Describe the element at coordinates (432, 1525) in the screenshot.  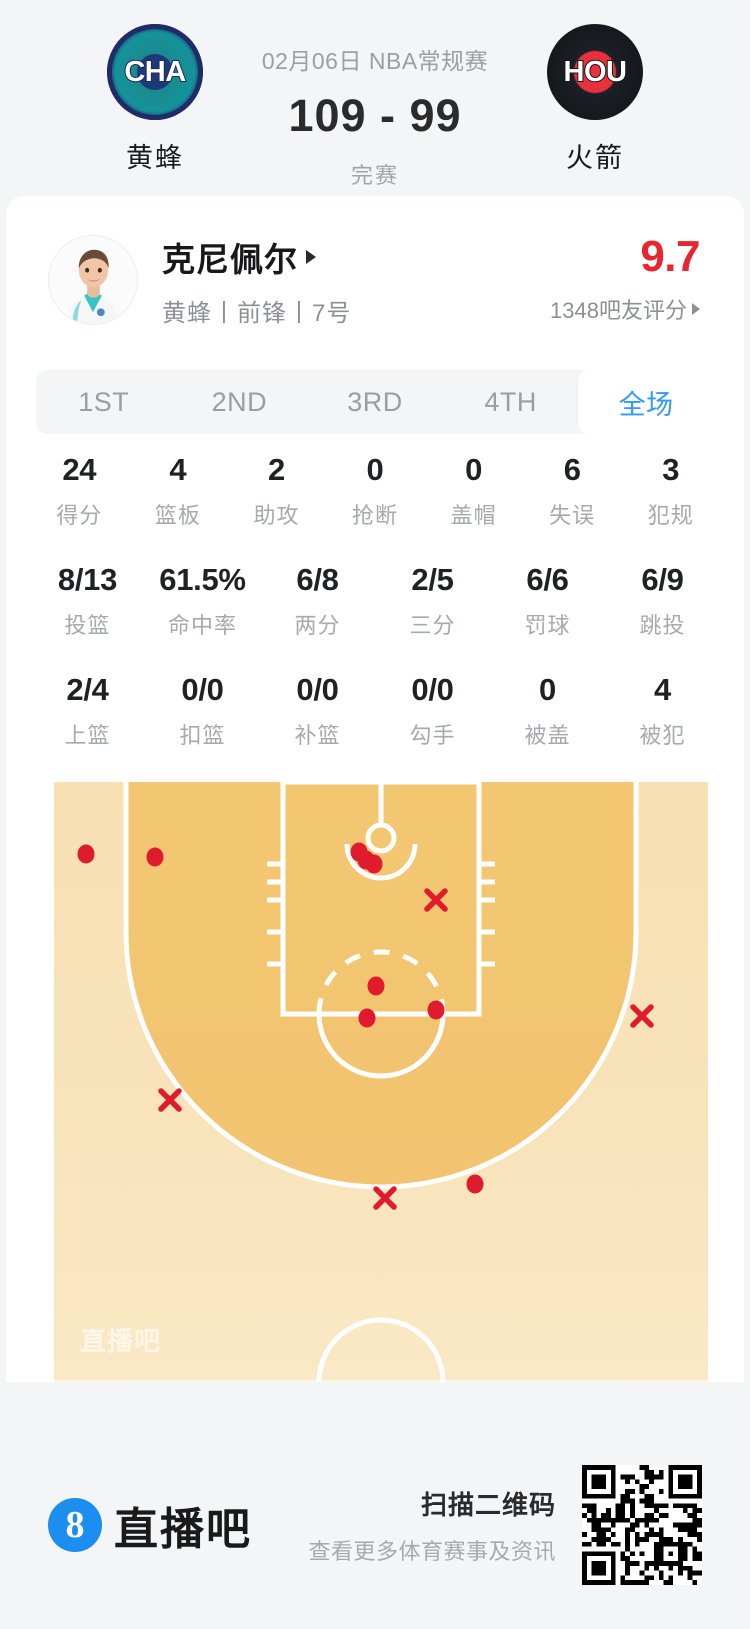
I see `qr-text: 扫描二维码 查看更多体育赛事及资讯` at that location.